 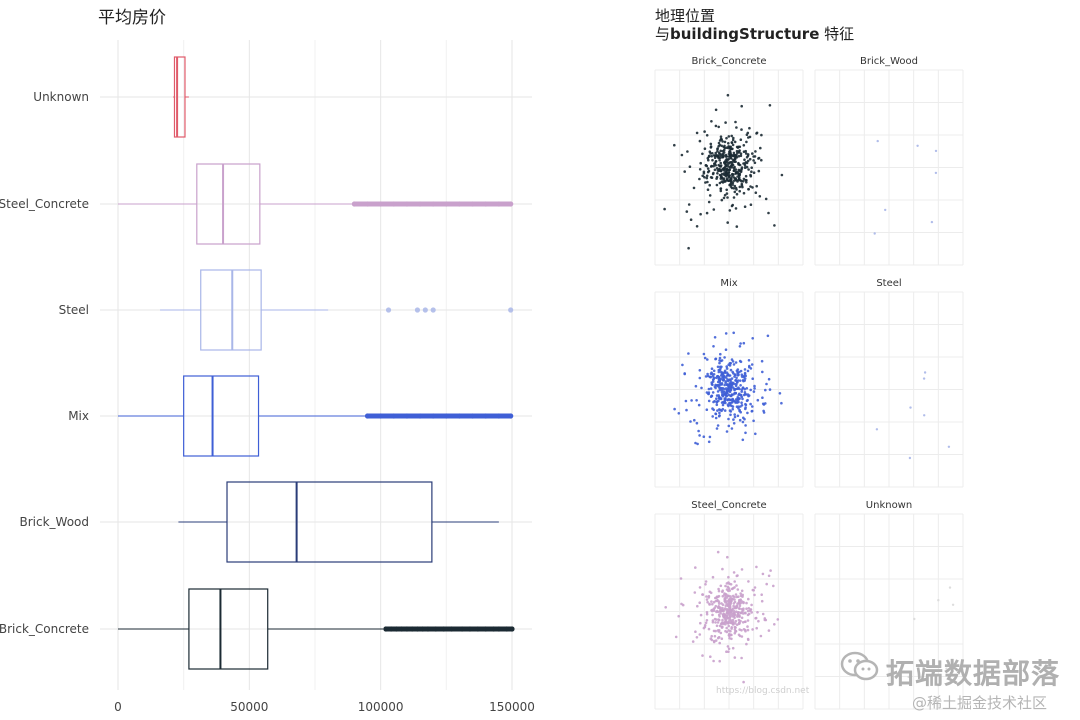 I want to click on facet-label: Steel, so click(x=888, y=283).